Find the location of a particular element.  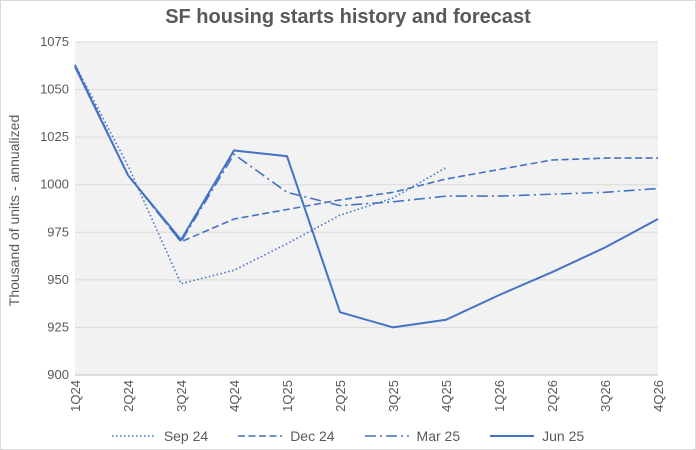

x-tick-label: 2Q25 is located at coordinates (340, 396).